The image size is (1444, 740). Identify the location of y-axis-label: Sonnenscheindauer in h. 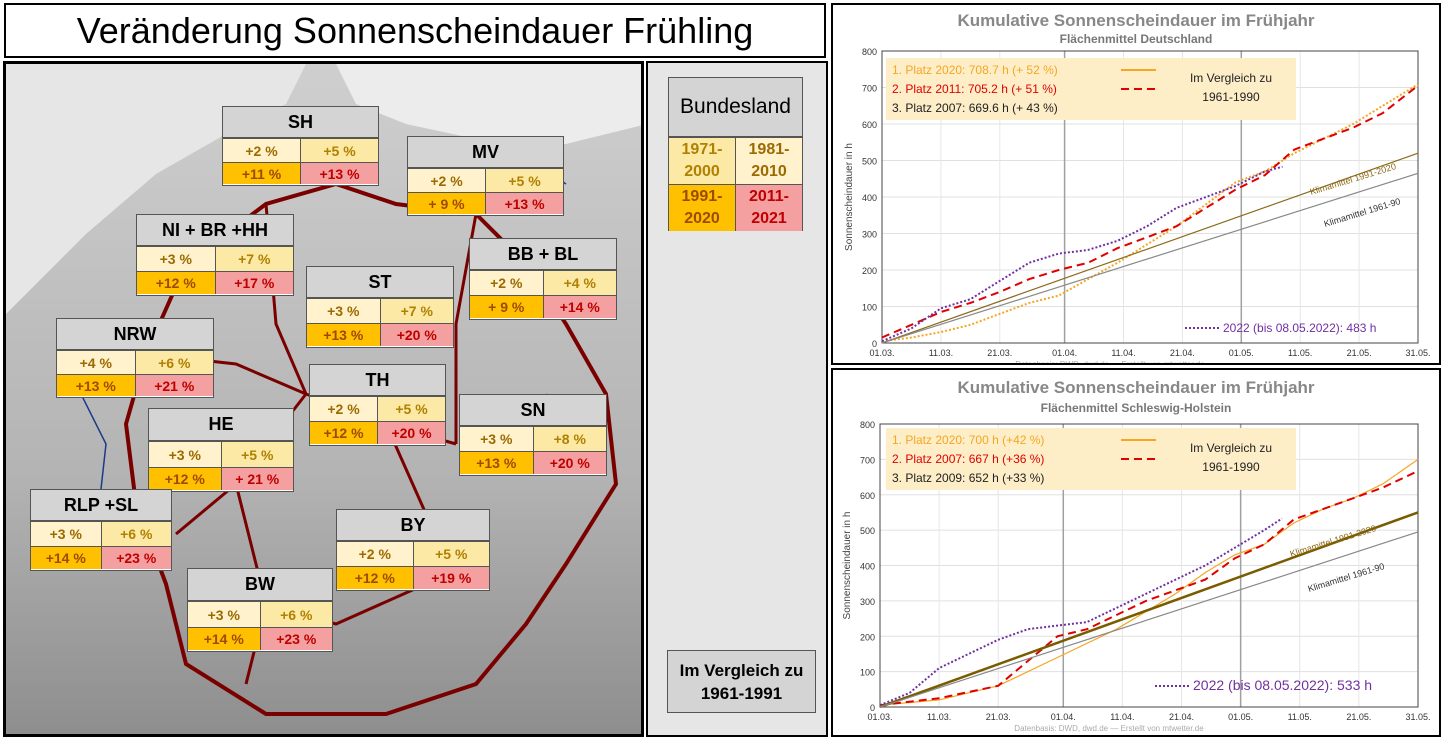
(849, 197).